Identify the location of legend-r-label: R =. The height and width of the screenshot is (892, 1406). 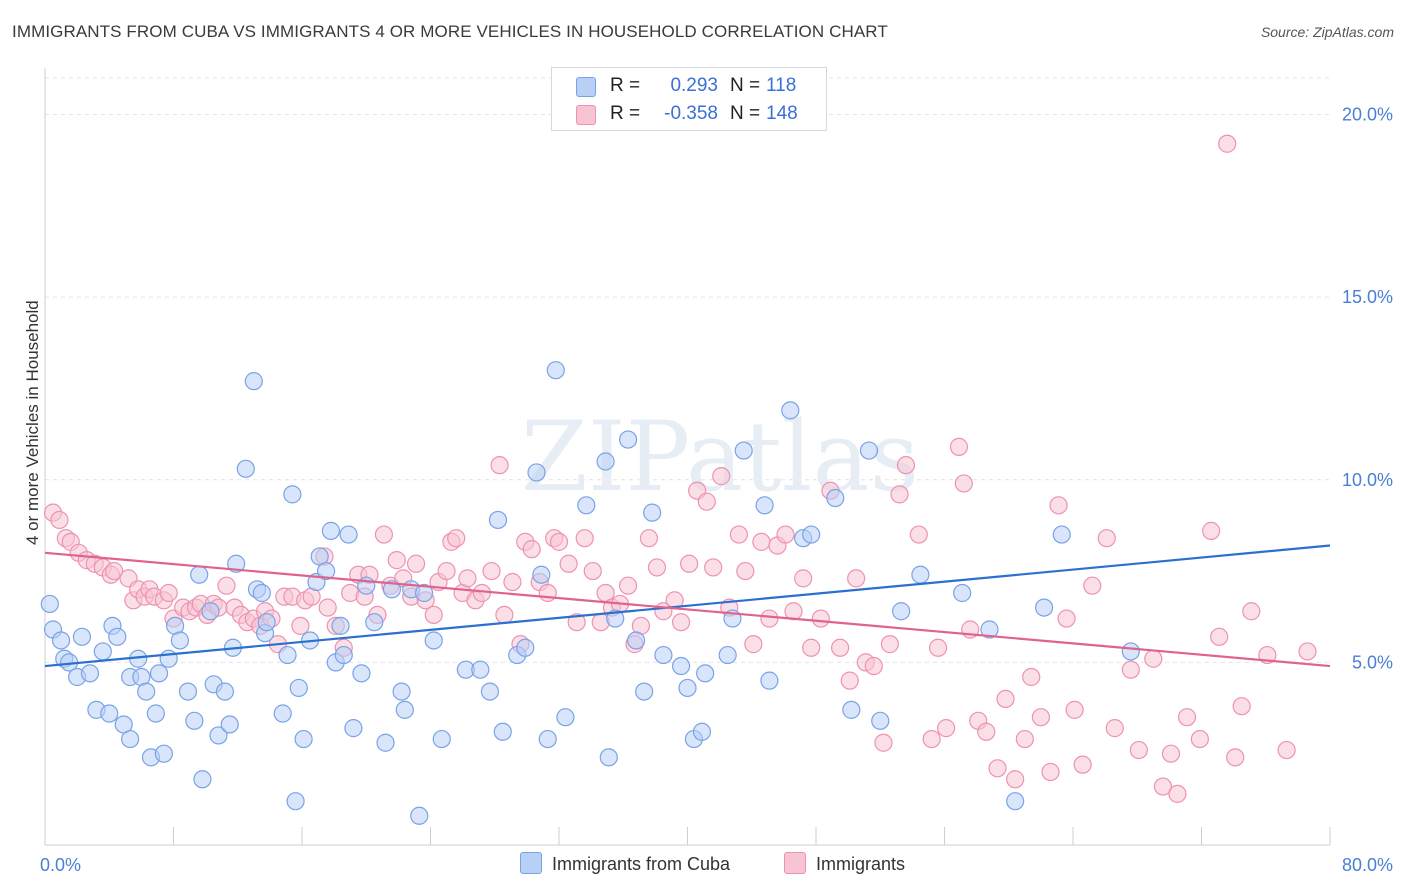
(625, 85).